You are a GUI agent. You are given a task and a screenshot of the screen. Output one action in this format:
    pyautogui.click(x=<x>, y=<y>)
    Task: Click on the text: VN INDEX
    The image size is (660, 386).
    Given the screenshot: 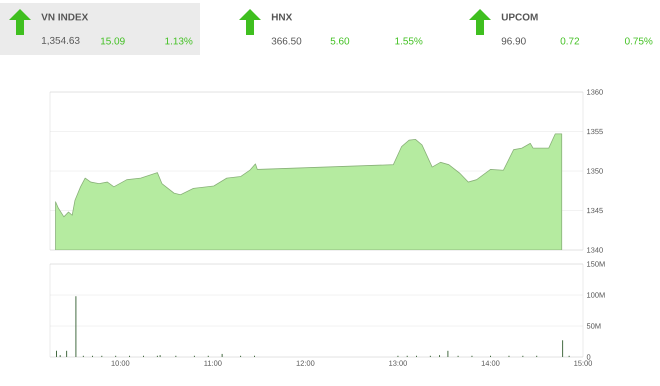 What is the action you would take?
    pyautogui.click(x=64, y=17)
    